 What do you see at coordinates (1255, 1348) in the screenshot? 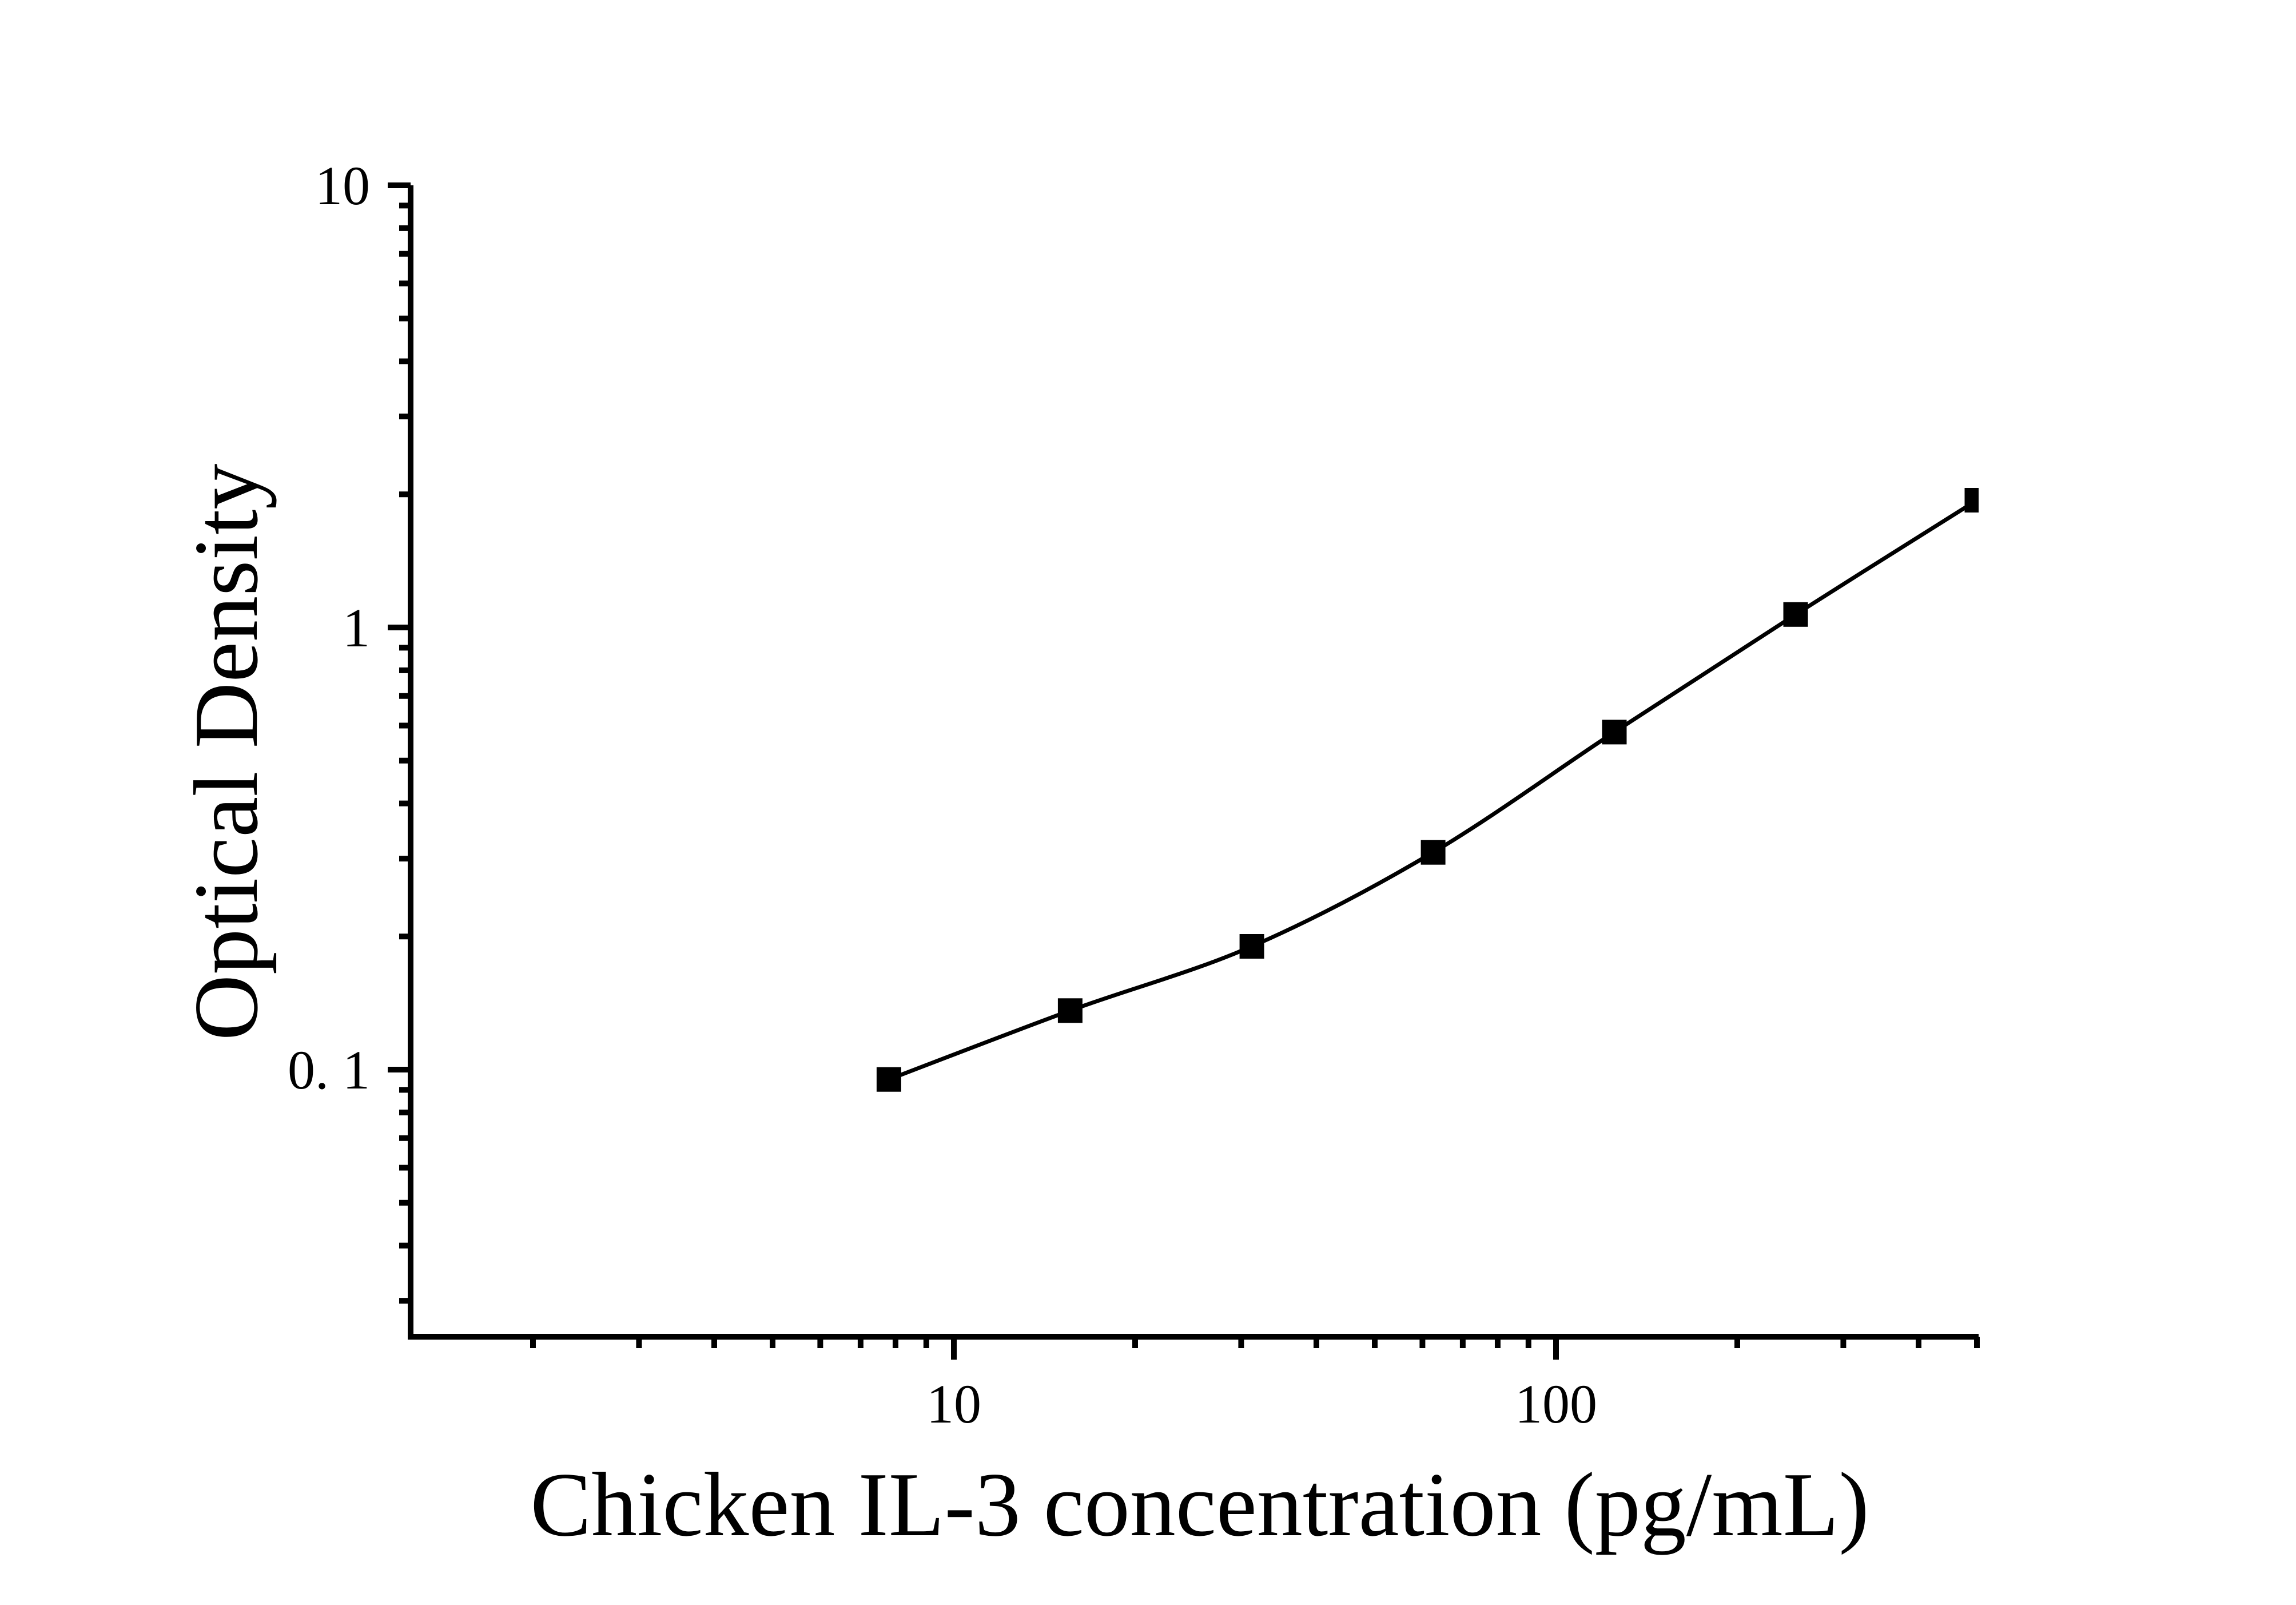
I see `x-axis-ticks` at bounding box center [1255, 1348].